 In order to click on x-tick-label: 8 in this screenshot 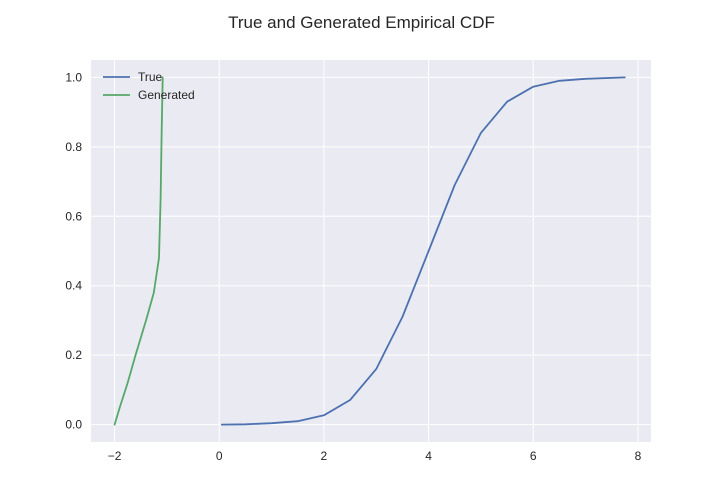, I will do `click(638, 456)`.